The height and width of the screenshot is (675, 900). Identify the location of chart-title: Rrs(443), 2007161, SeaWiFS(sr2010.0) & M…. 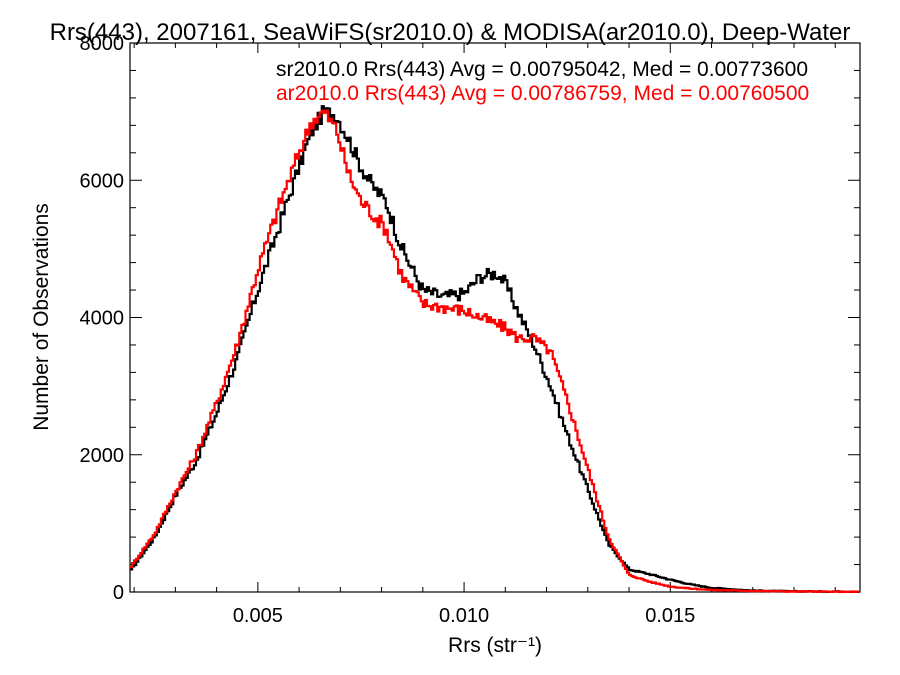
(450, 32).